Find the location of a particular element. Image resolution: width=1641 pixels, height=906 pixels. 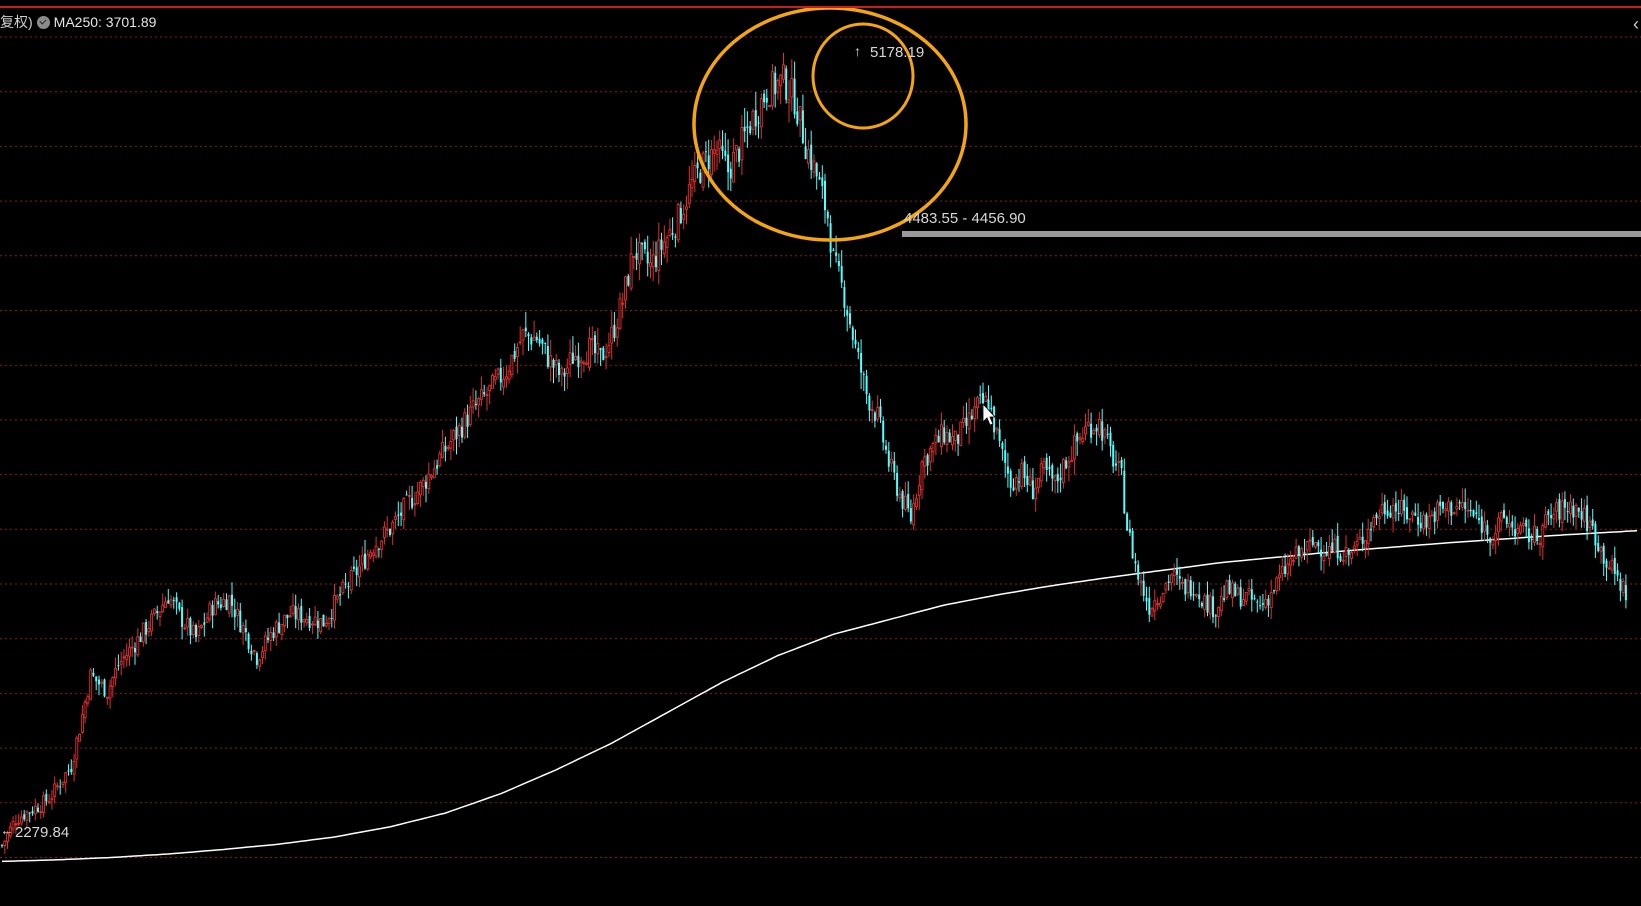

highlight-circle-outer is located at coordinates (830, 124).